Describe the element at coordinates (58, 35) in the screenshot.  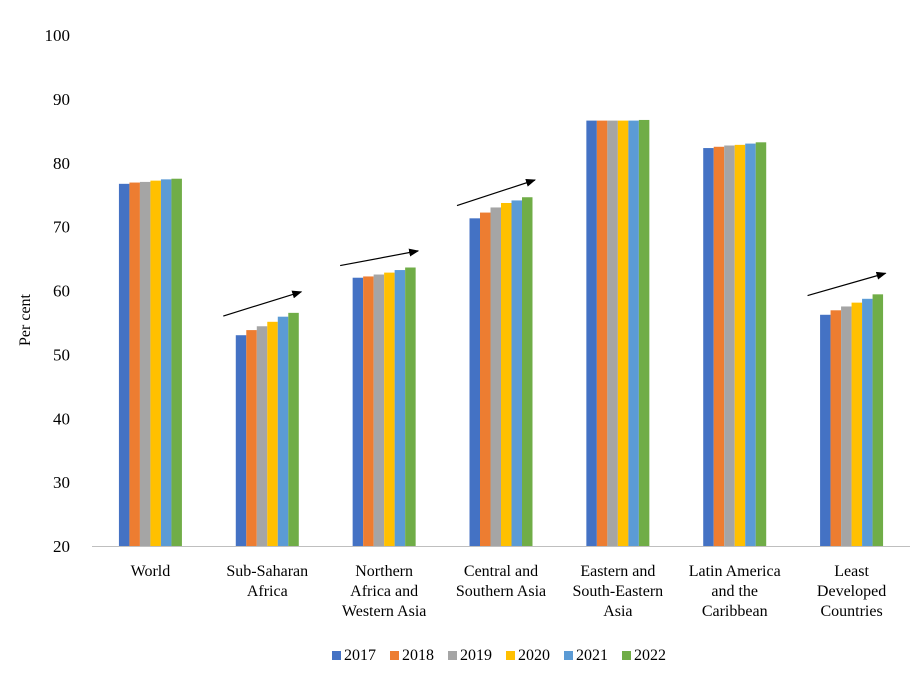
I see `y-tick-label: 100` at that location.